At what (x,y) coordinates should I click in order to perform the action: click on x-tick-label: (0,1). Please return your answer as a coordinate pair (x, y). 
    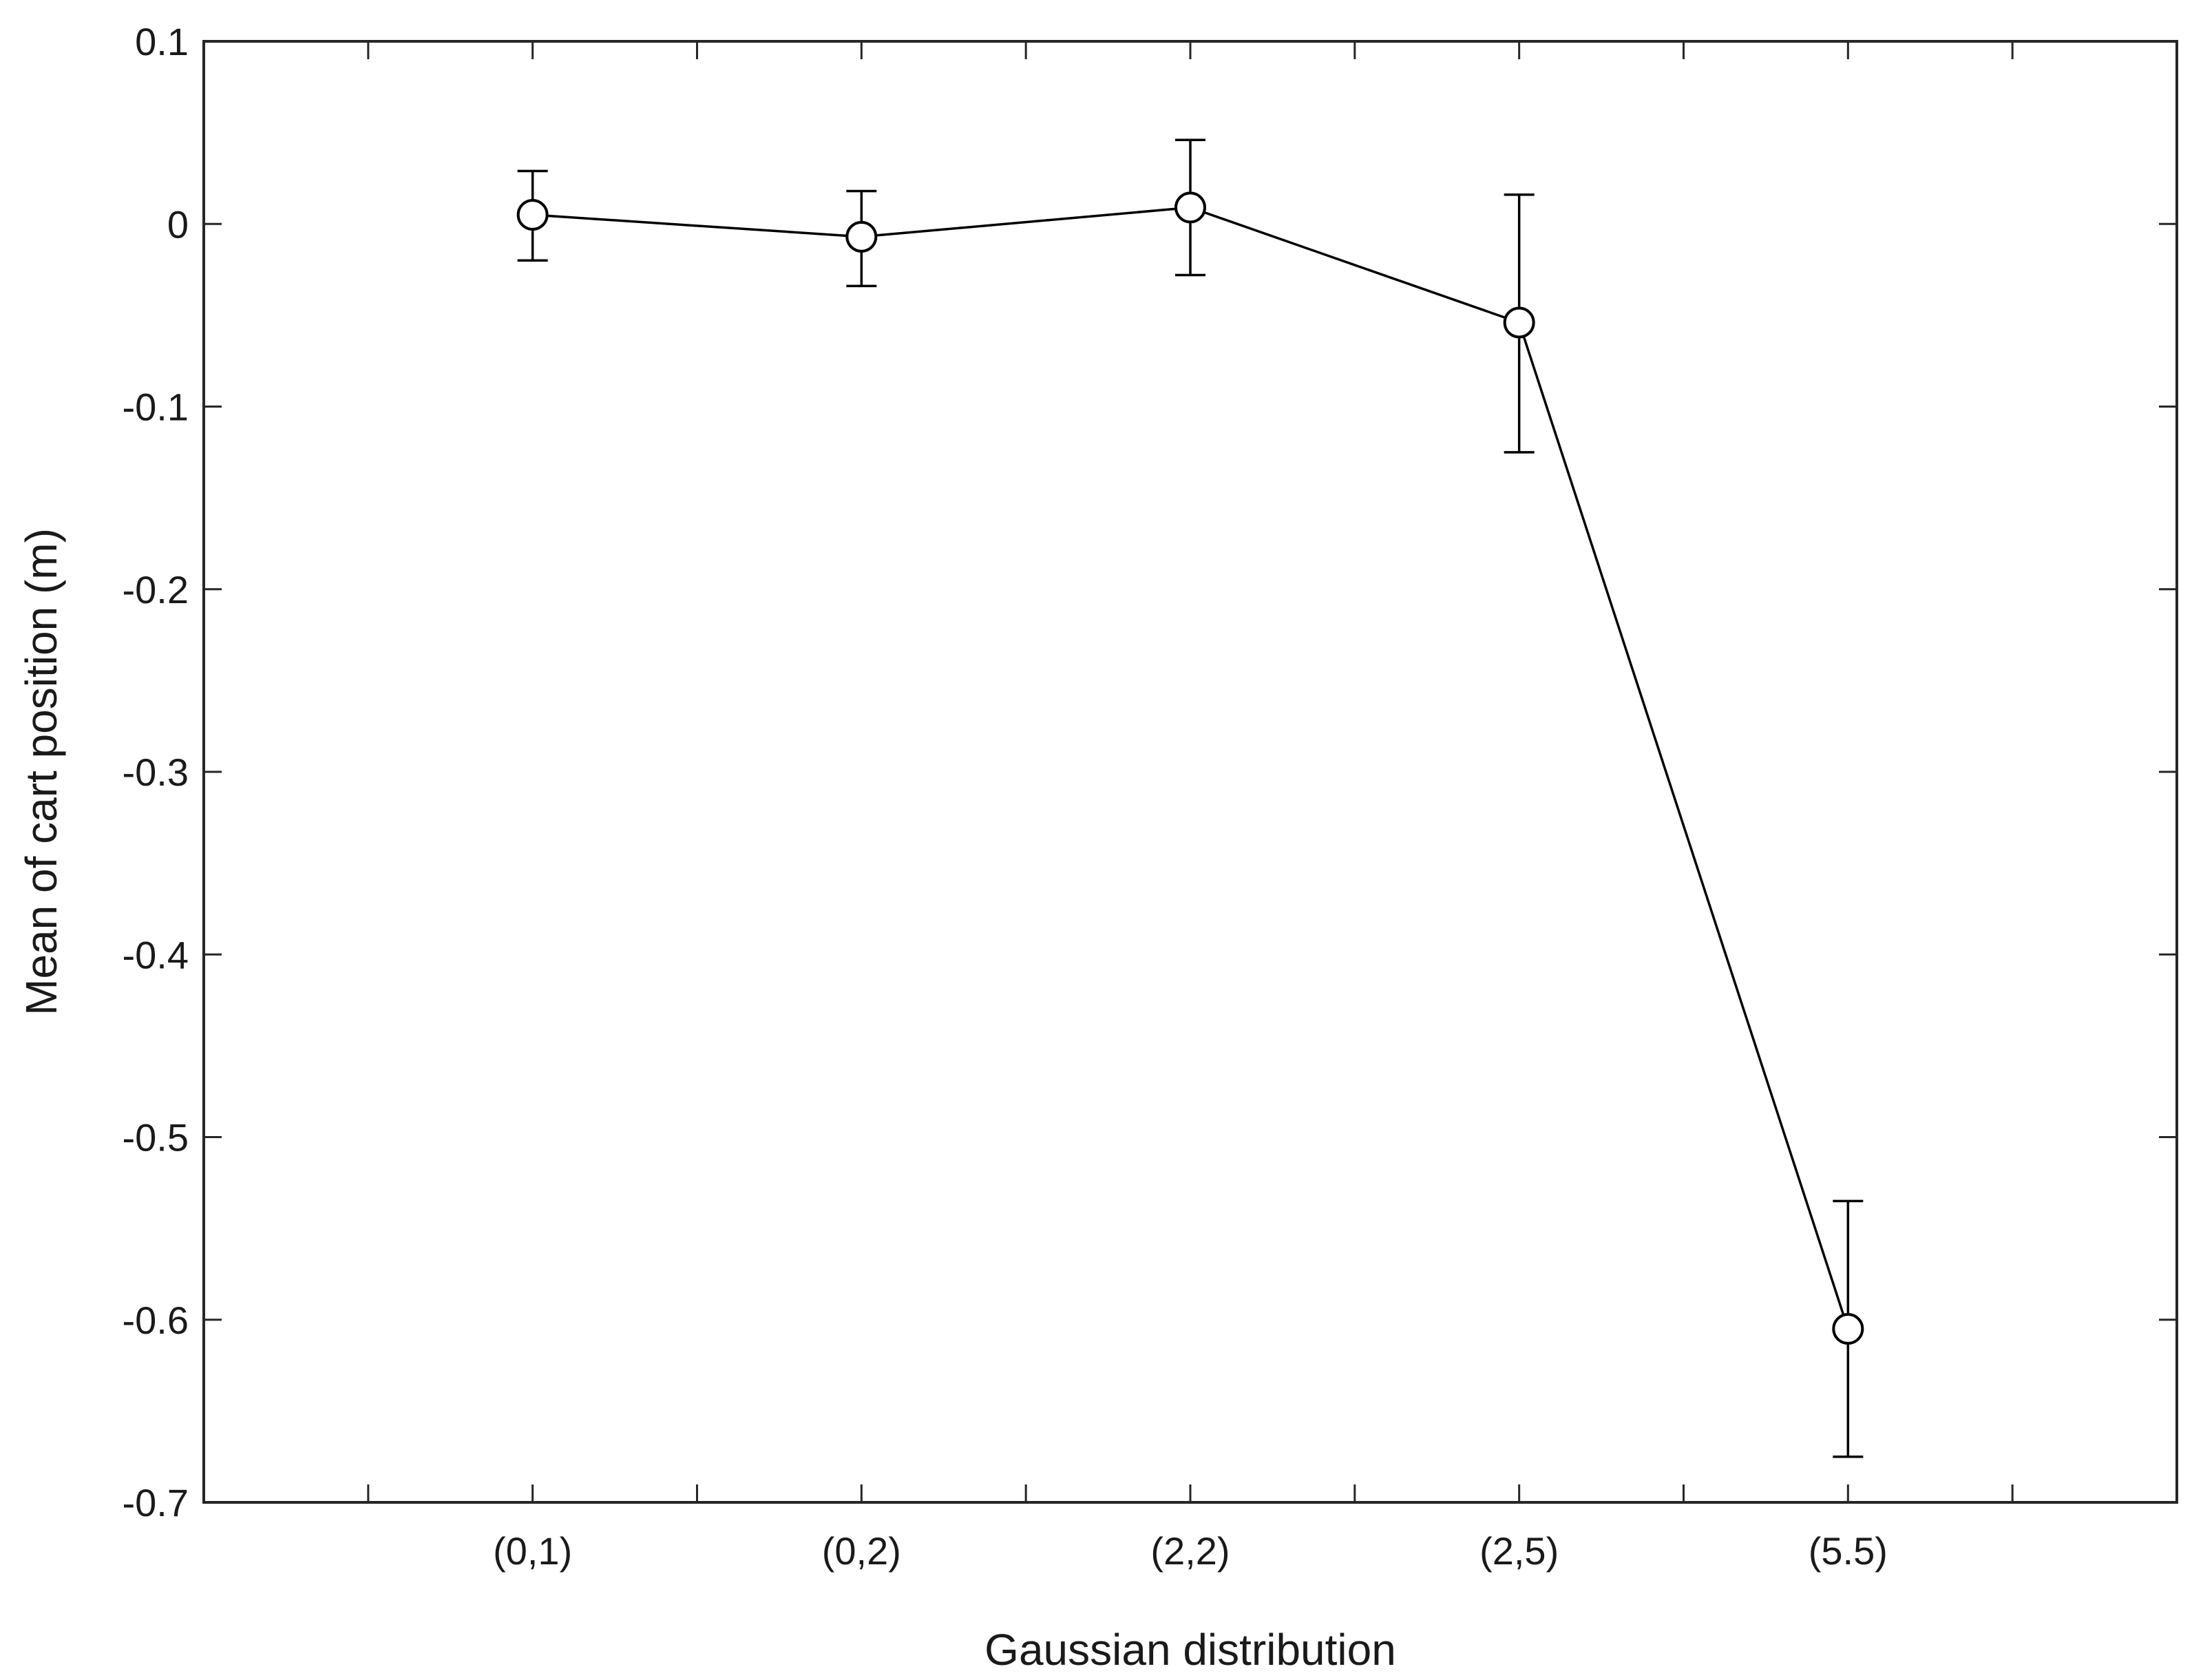
    Looking at the image, I should click on (532, 1551).